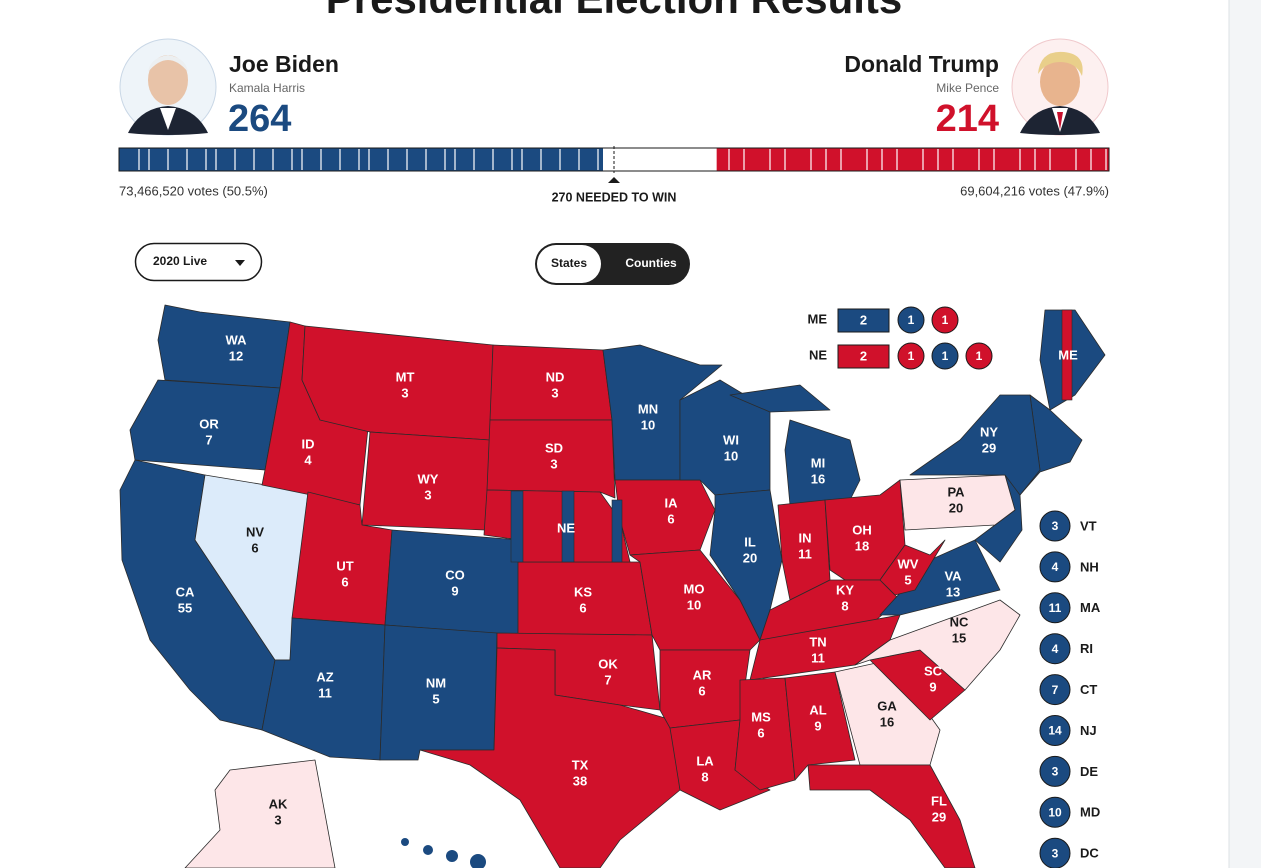 This screenshot has height=868, width=1261. What do you see at coordinates (967, 88) in the screenshot?
I see `running-mate: Mike Pence` at bounding box center [967, 88].